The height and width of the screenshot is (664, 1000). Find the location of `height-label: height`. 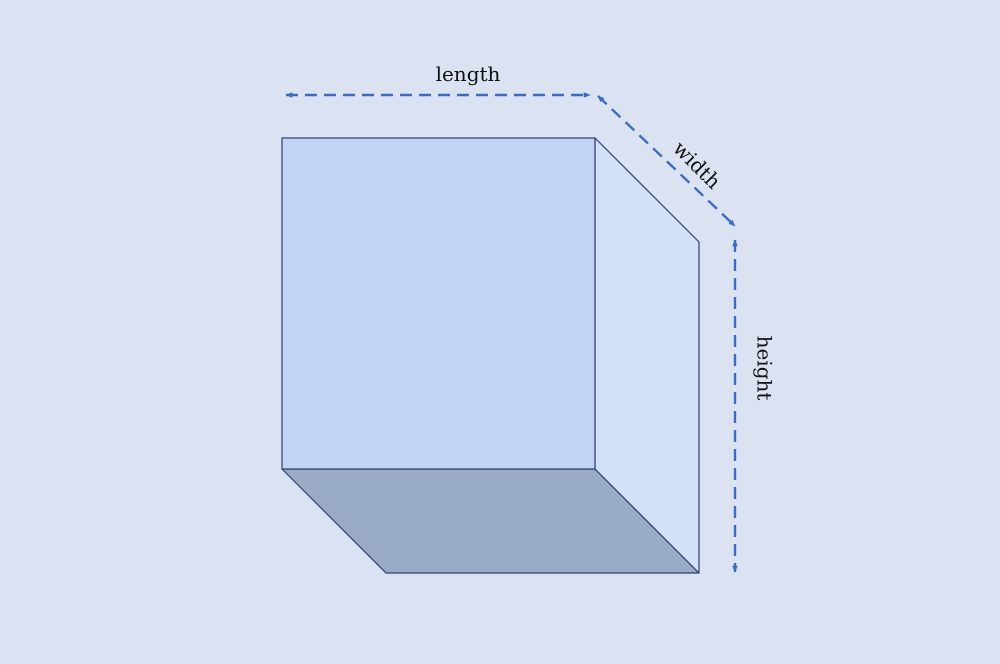

height-label: height is located at coordinates (765, 368).